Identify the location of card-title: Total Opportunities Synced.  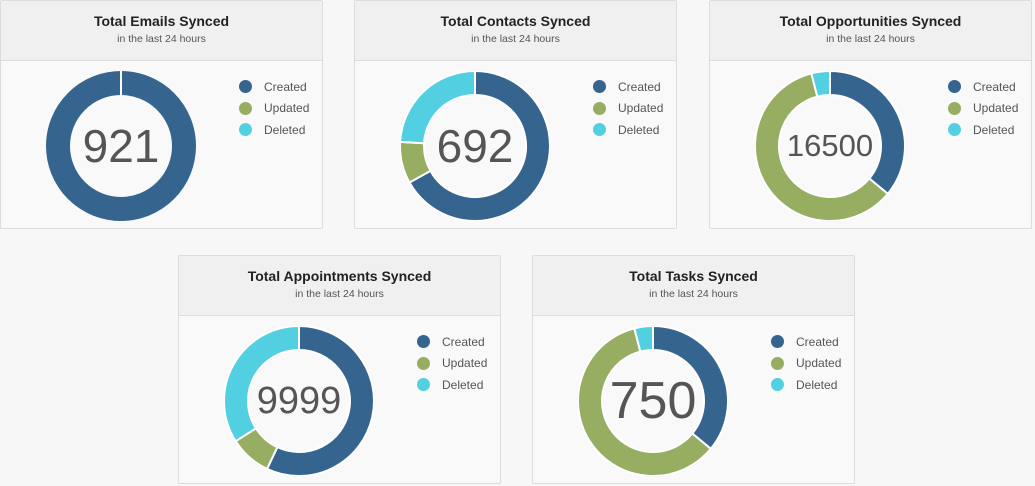
(870, 21).